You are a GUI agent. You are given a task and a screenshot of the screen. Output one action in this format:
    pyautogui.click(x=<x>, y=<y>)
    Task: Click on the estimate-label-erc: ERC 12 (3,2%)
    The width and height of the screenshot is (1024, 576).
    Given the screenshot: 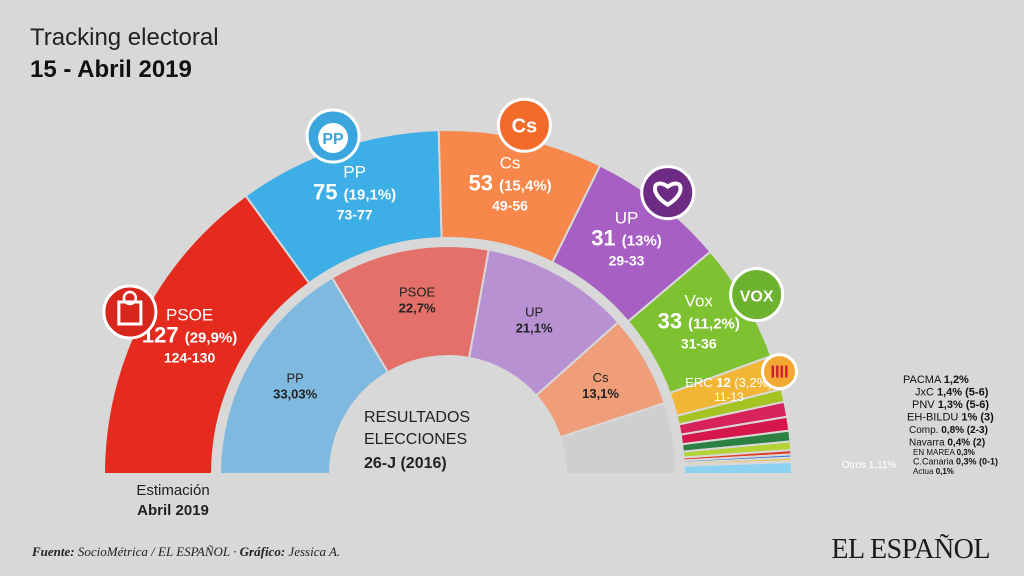 What is the action you would take?
    pyautogui.click(x=728, y=382)
    